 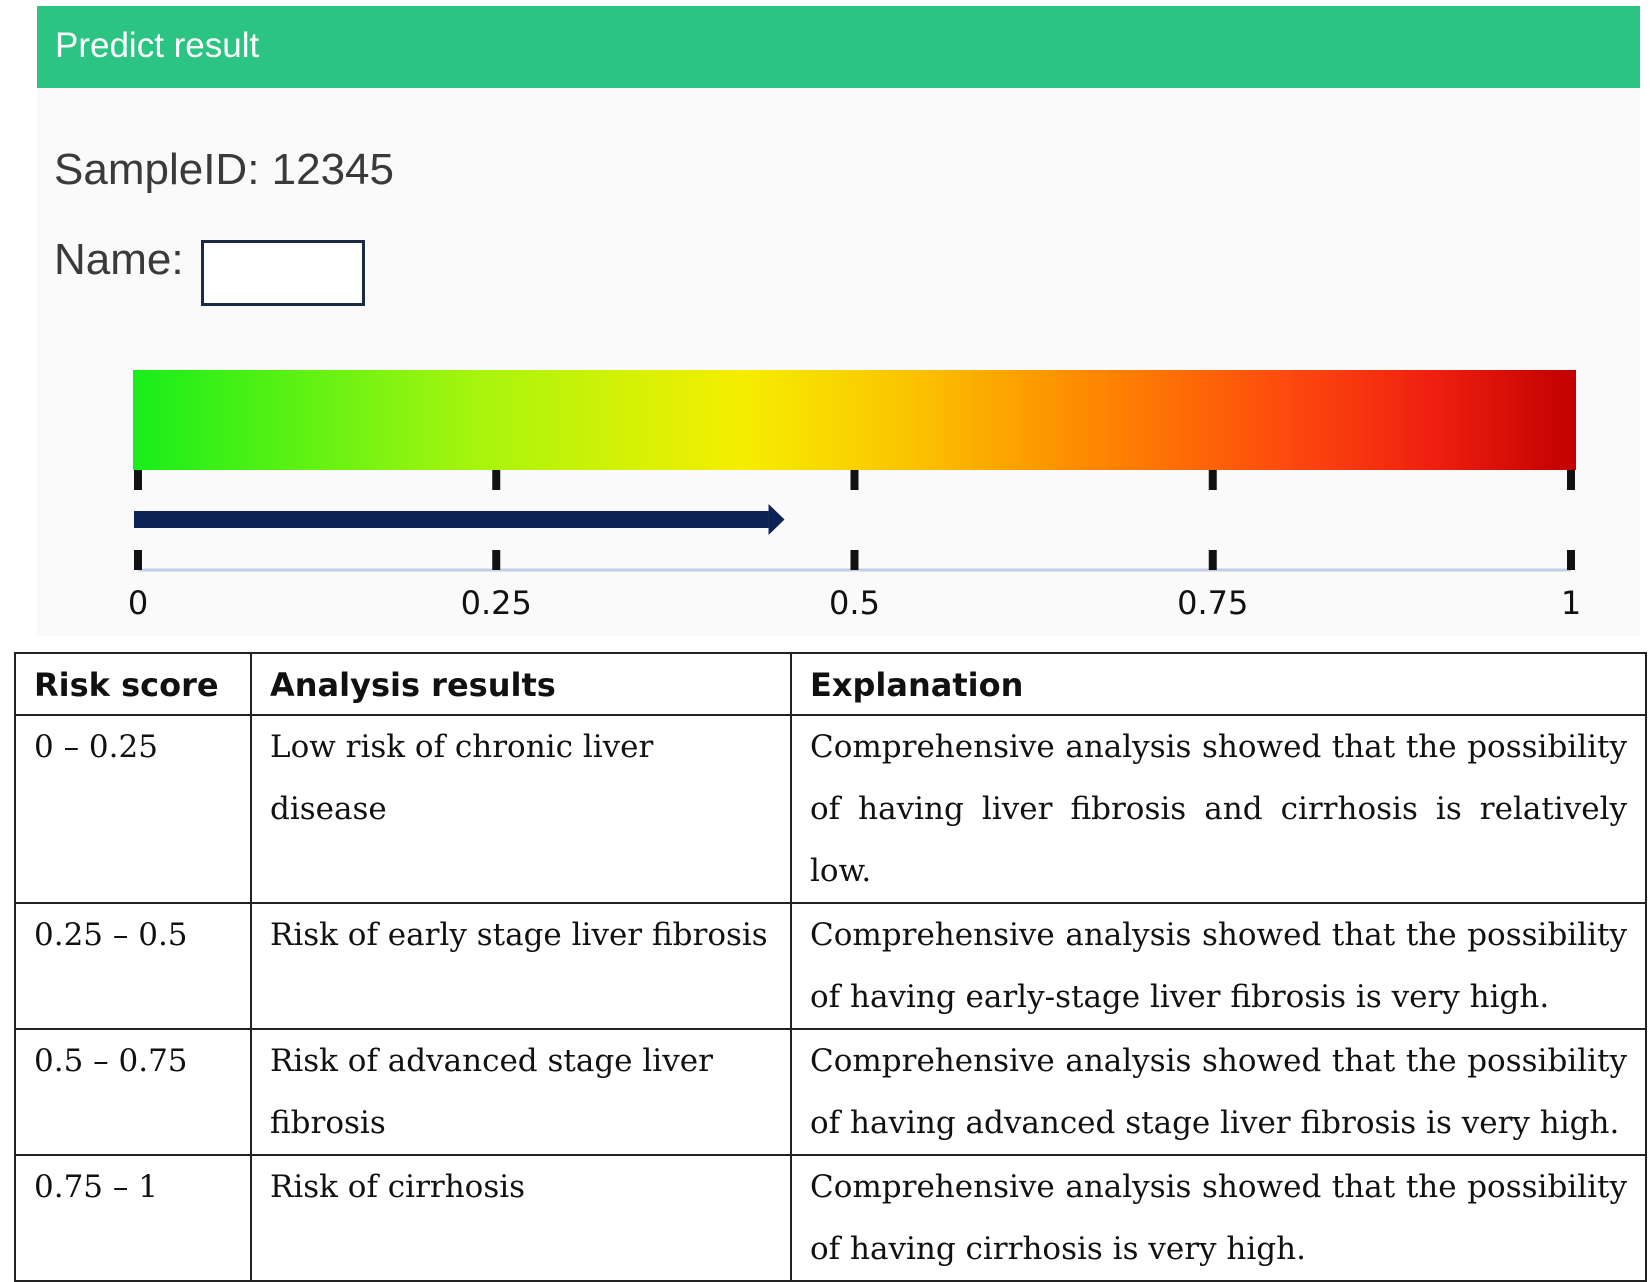 What do you see at coordinates (521, 684) in the screenshot?
I see `header-analysis-results: Analysis results` at bounding box center [521, 684].